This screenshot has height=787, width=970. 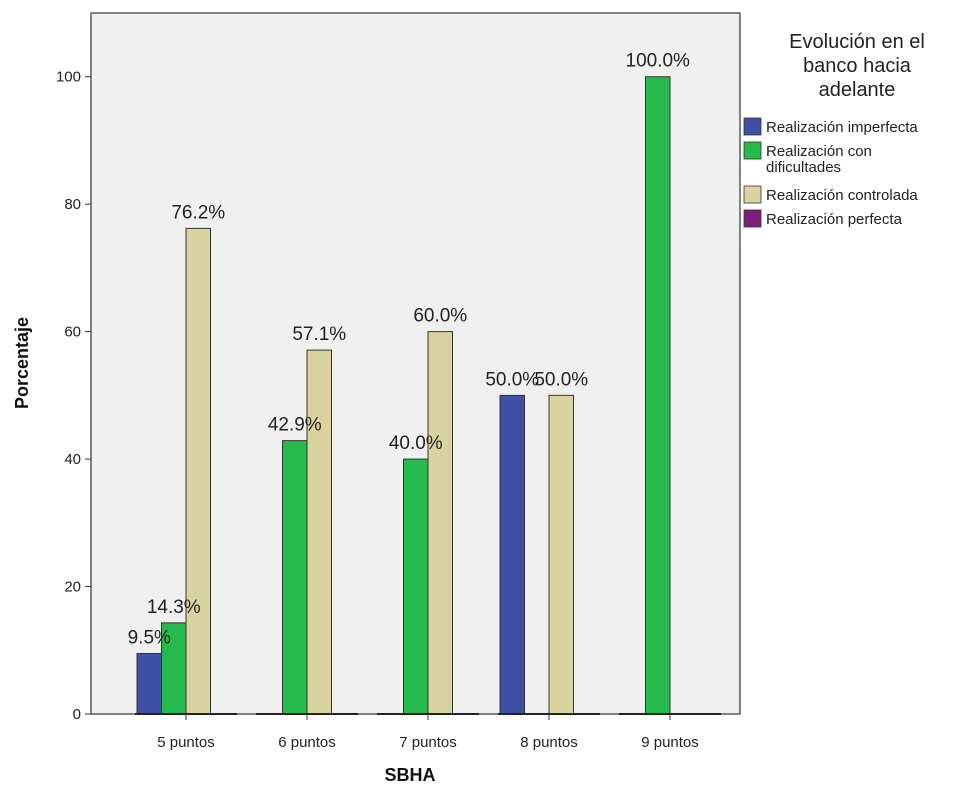 What do you see at coordinates (842, 195) in the screenshot?
I see `legend-label: Realización controlada` at bounding box center [842, 195].